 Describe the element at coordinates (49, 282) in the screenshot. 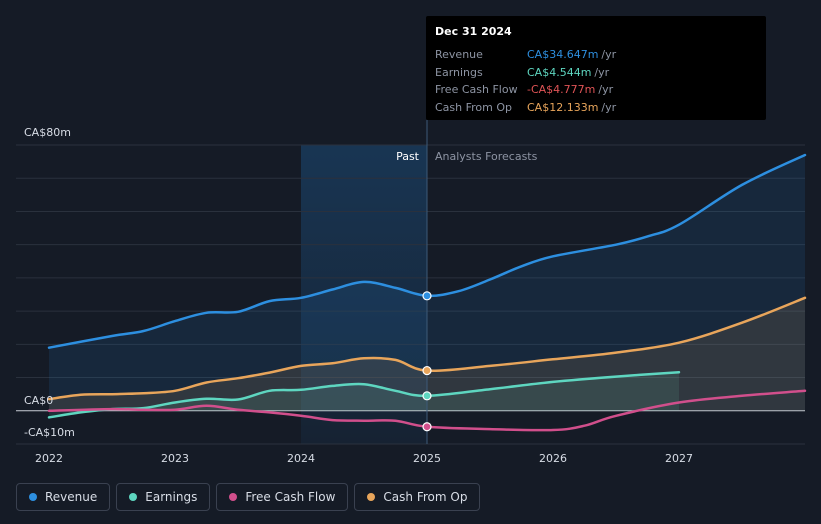

I see `y-axis-labels: CA$80m CA$0 -CA$10m` at that location.